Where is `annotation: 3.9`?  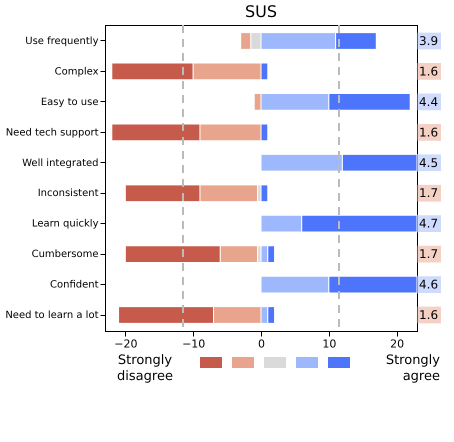
annotation: 3.9 is located at coordinates (428, 41).